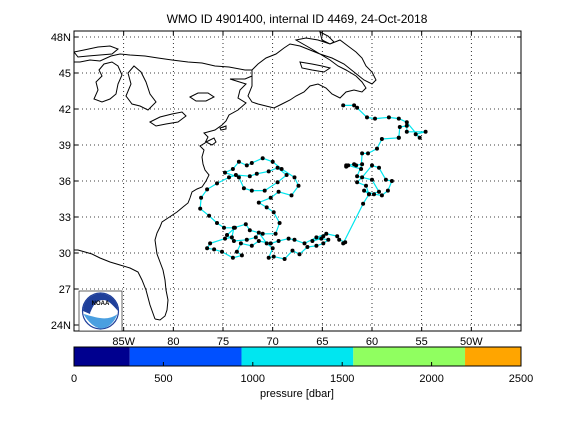 This screenshot has width=576, height=432. What do you see at coordinates (65, 290) in the screenshot?
I see `lat-tick-label: 27` at bounding box center [65, 290].